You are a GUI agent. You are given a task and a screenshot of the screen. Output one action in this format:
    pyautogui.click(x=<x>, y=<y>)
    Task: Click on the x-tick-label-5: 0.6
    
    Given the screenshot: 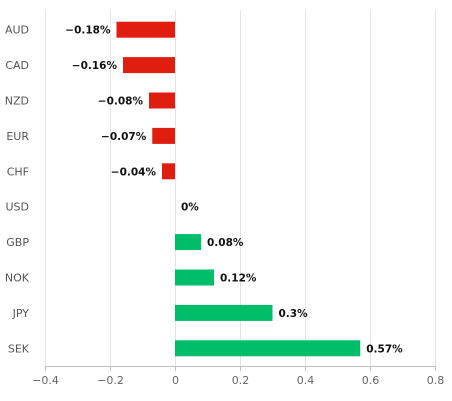 What is the action you would take?
    pyautogui.click(x=371, y=380)
    